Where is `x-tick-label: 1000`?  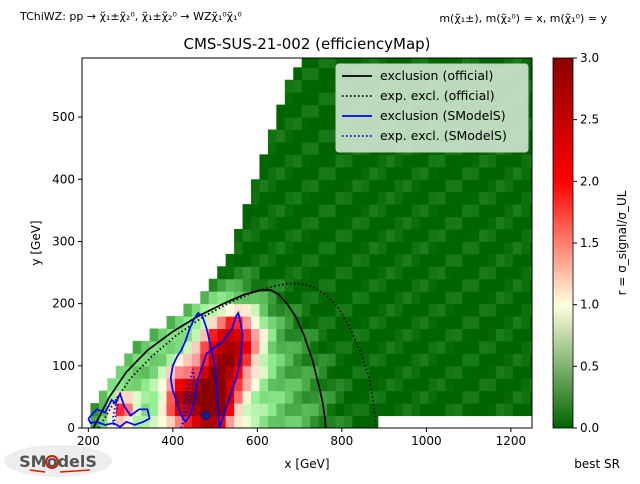
x-tick-label: 1000 is located at coordinates (426, 441).